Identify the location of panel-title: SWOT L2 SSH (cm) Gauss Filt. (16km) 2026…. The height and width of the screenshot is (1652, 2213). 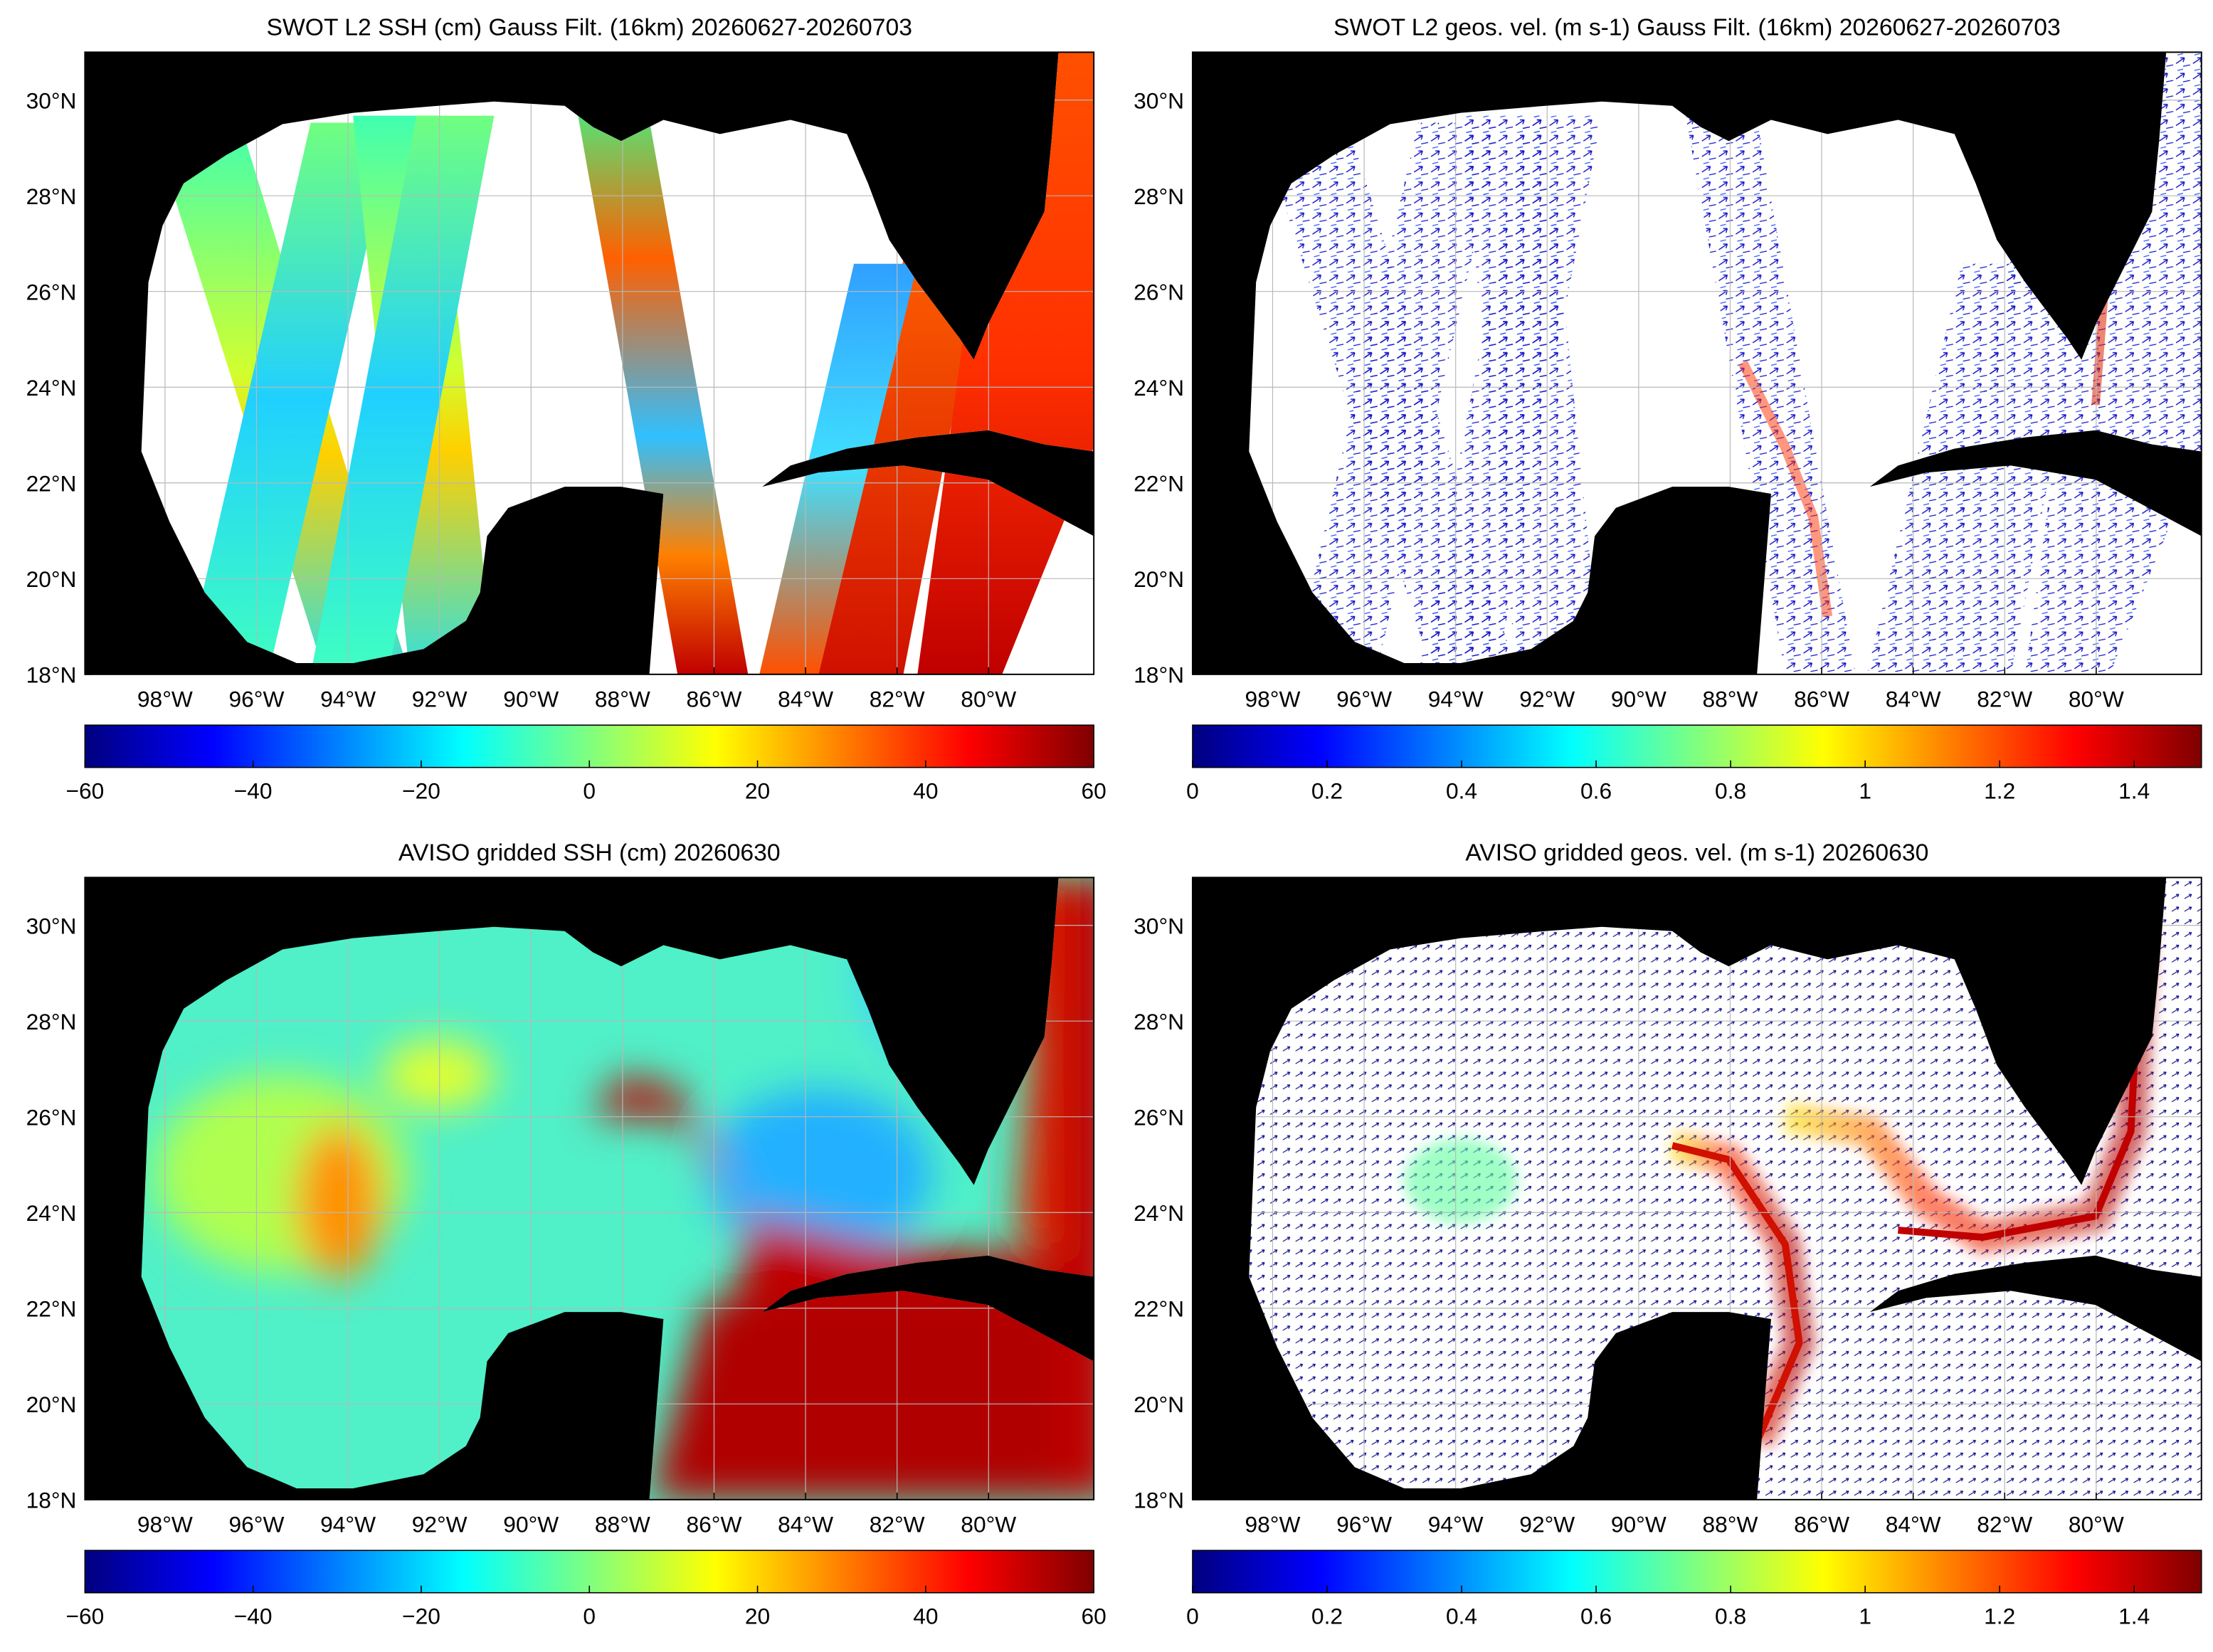
(589, 27).